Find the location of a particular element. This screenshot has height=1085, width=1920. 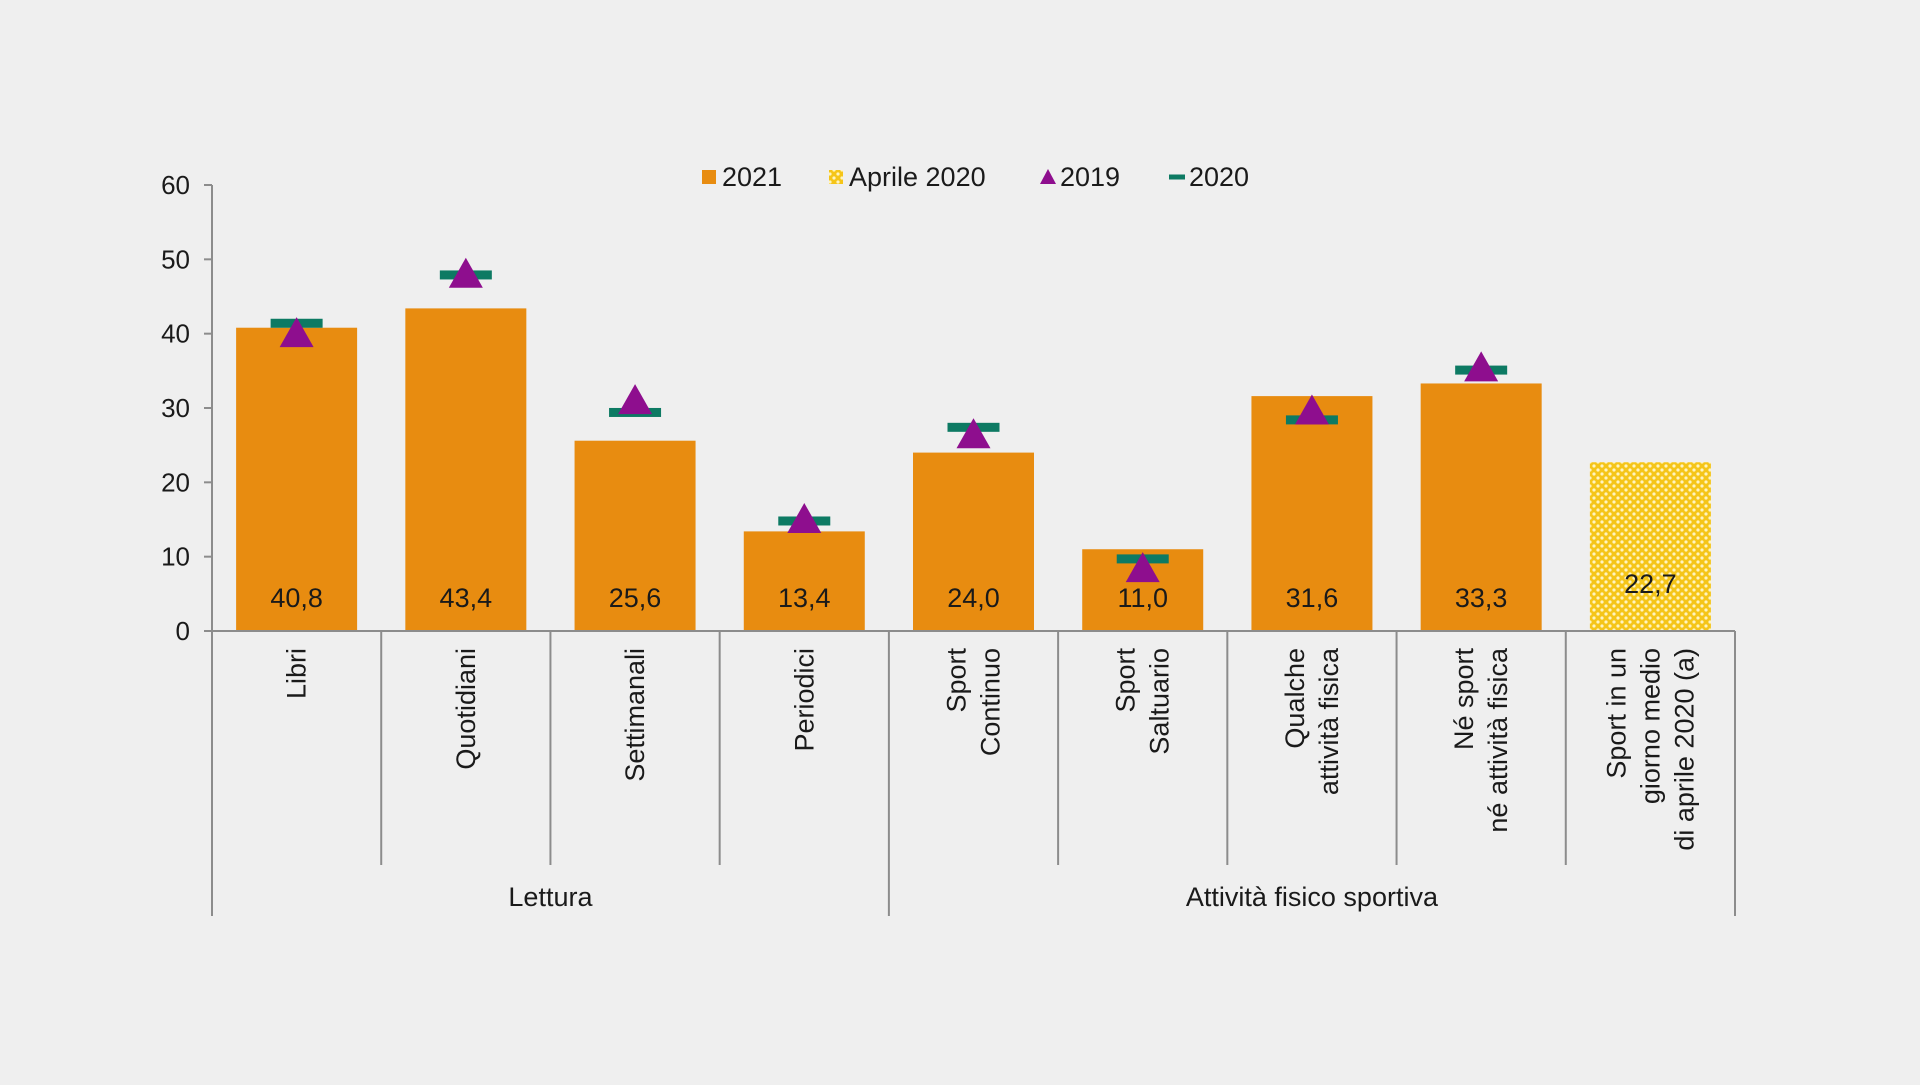

y-tick-label: 30 is located at coordinates (175, 408).